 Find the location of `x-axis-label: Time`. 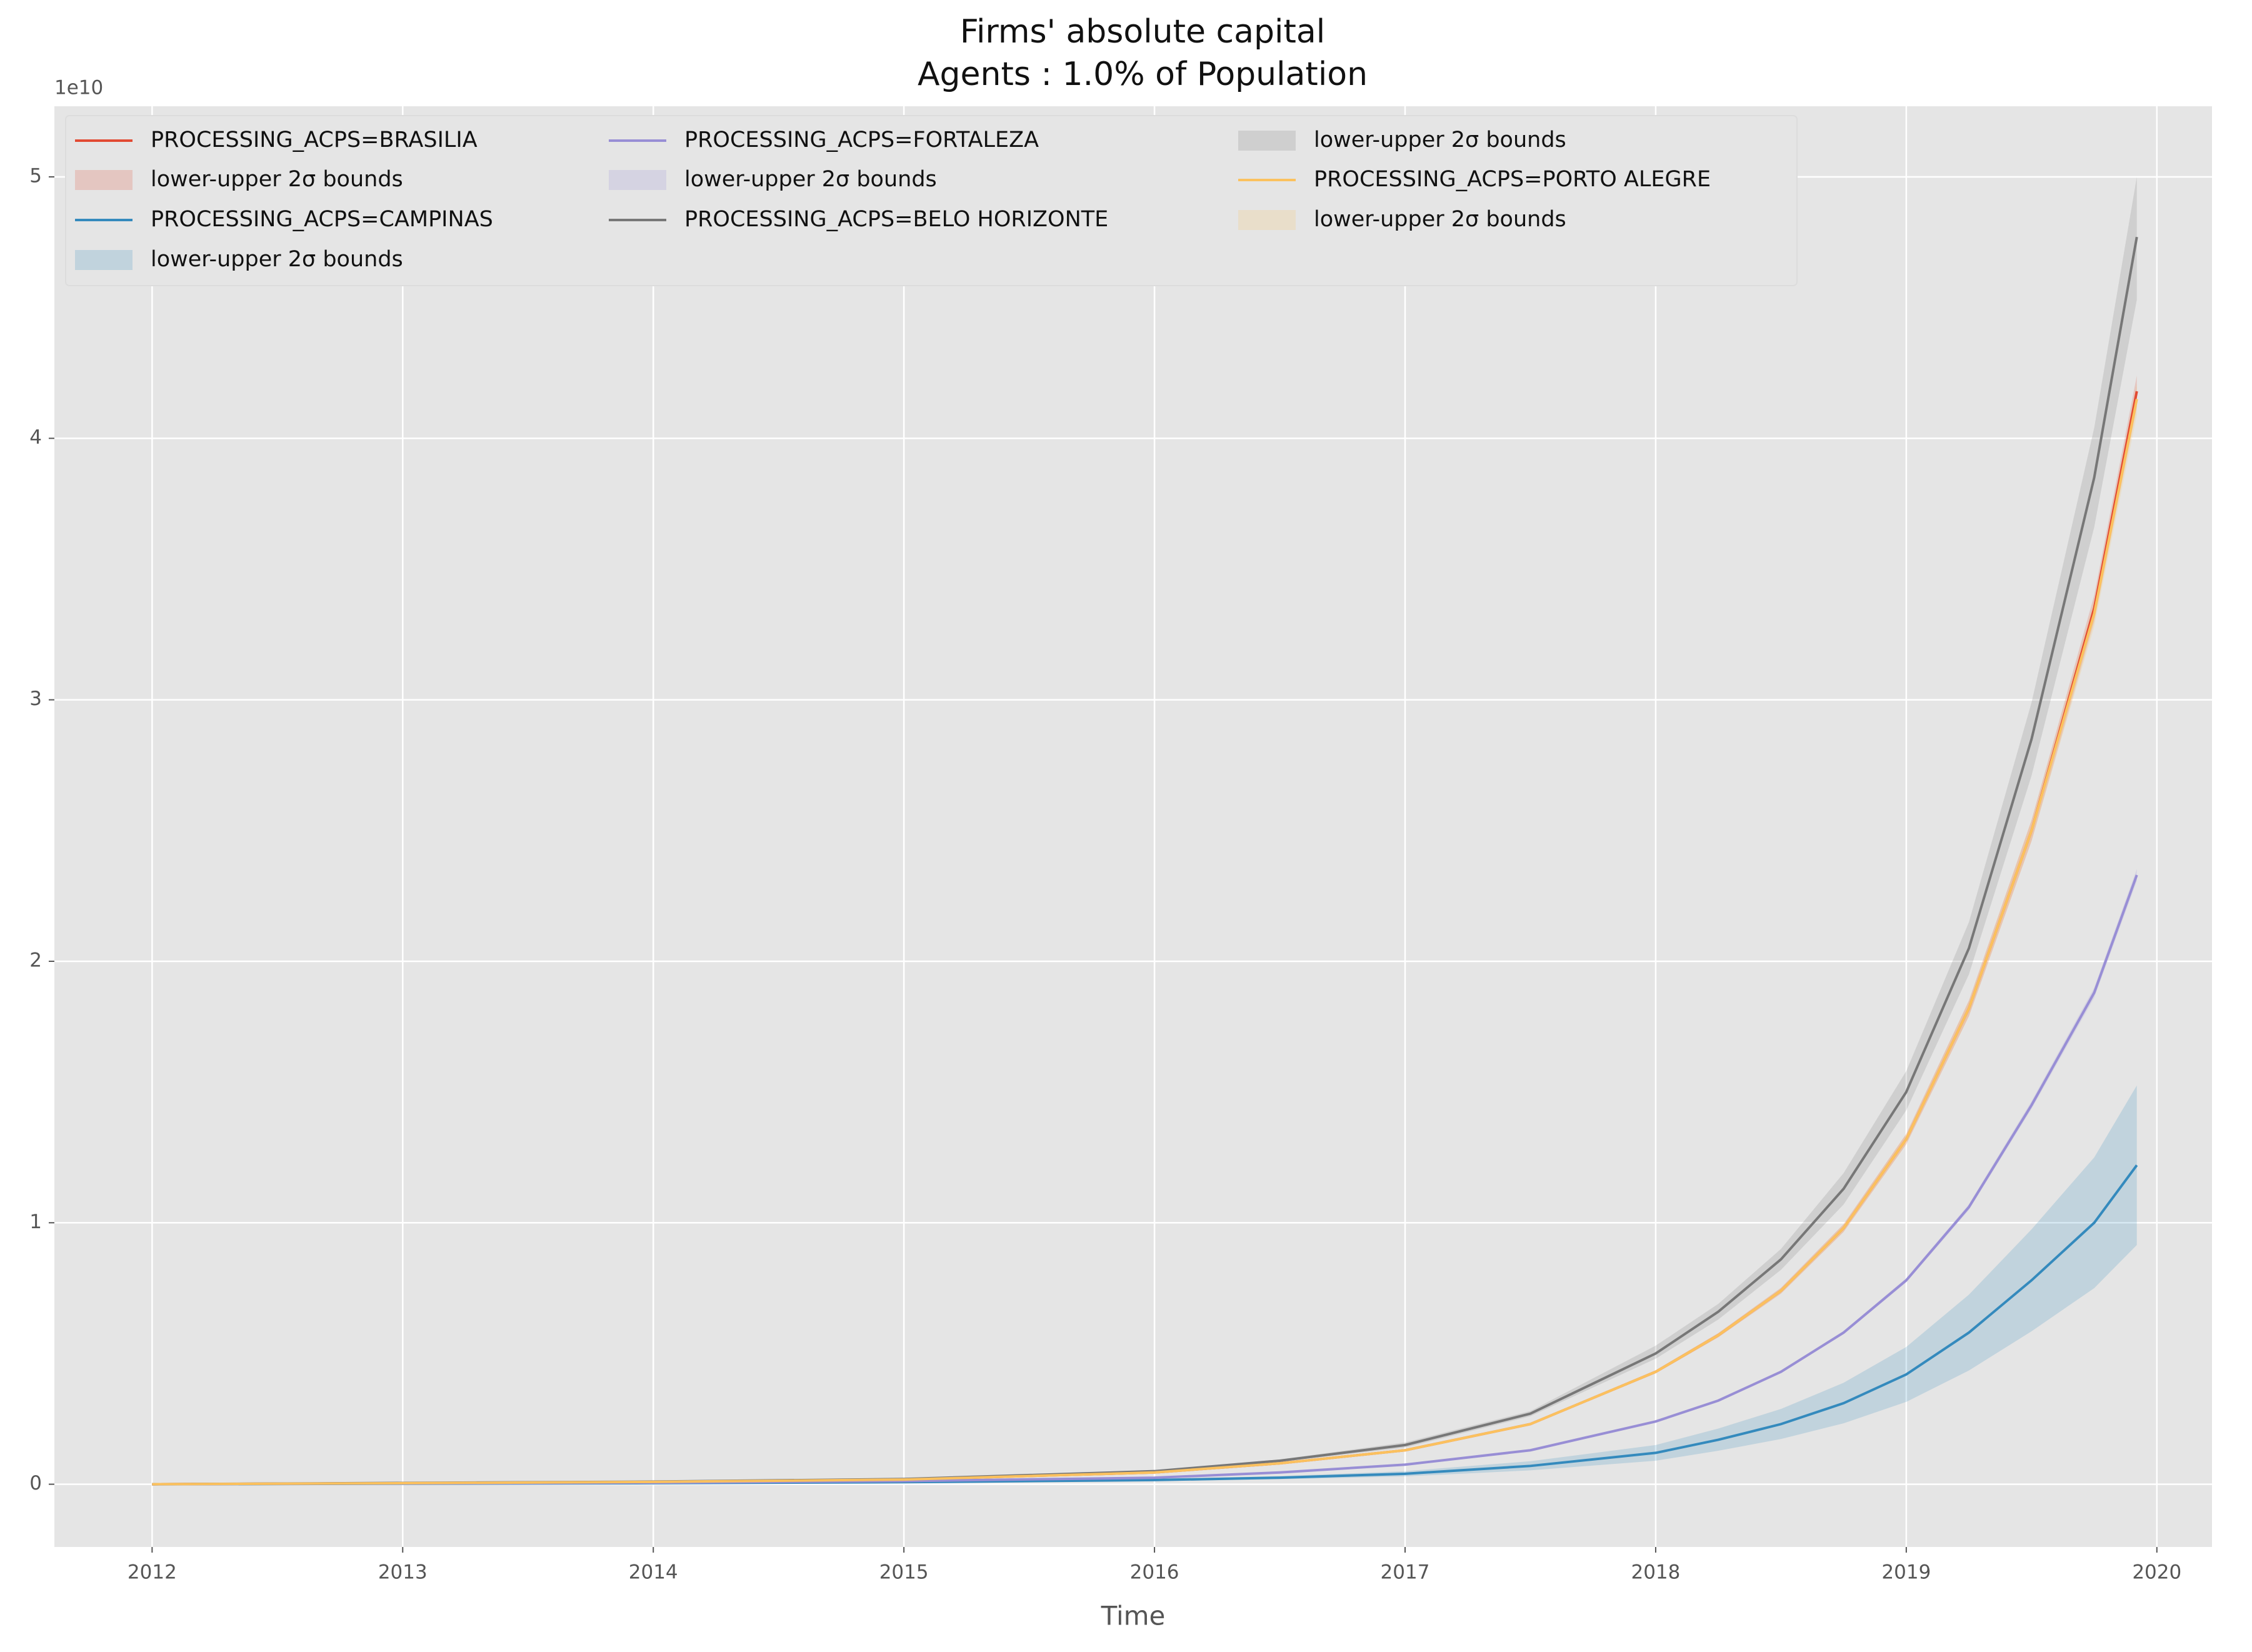

x-axis-label: Time is located at coordinates (1133, 1616).